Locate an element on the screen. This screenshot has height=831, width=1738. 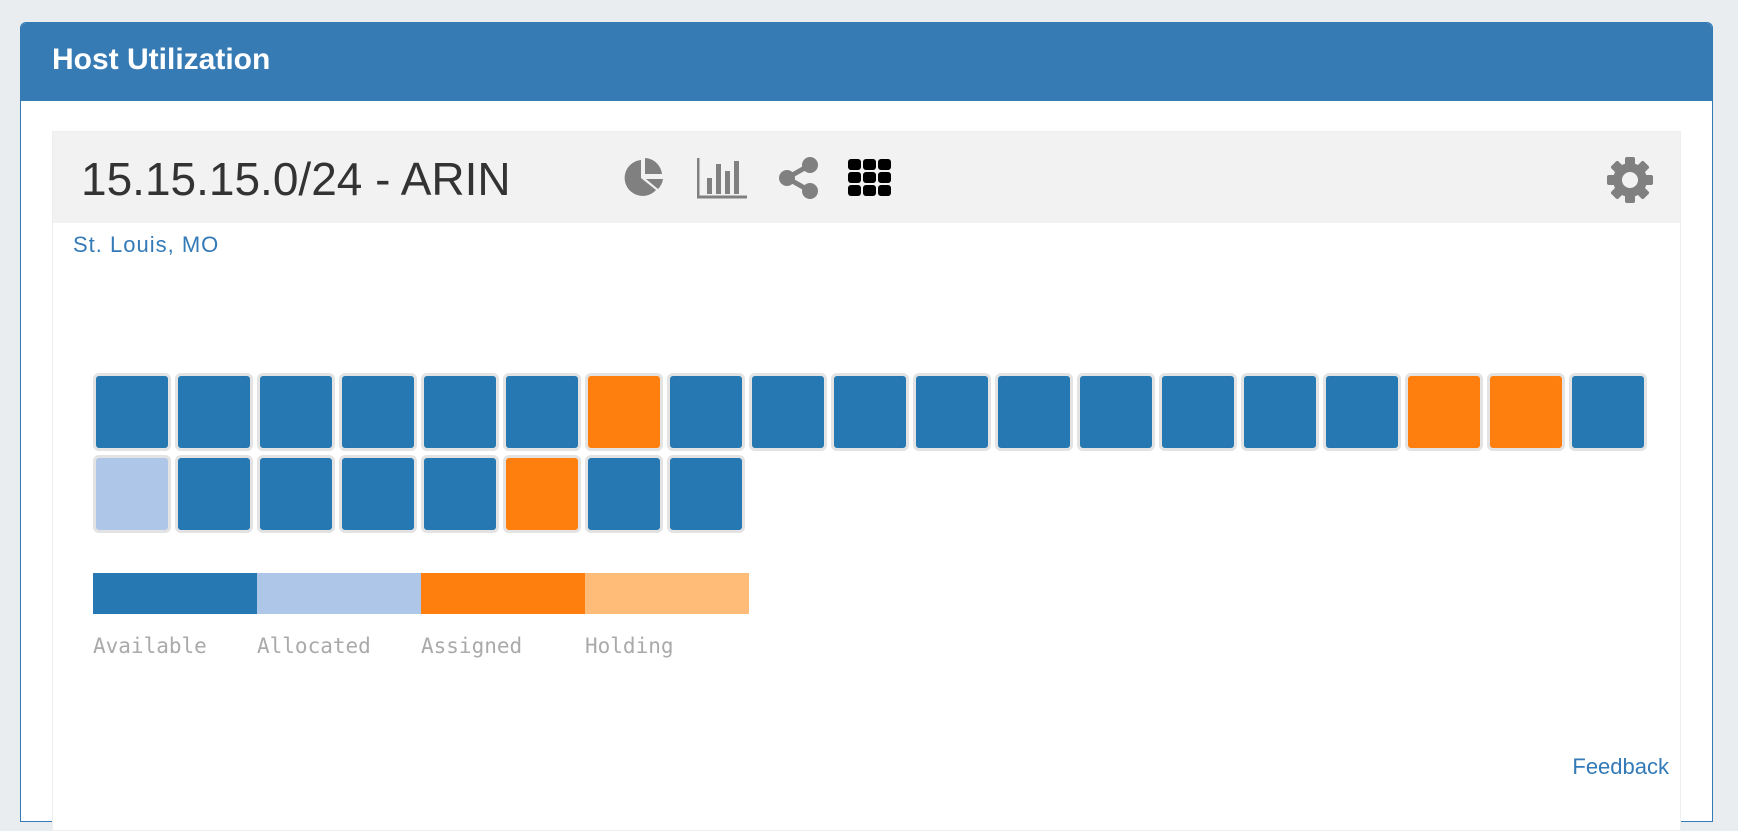
pie-chart-icon is located at coordinates (643, 178).